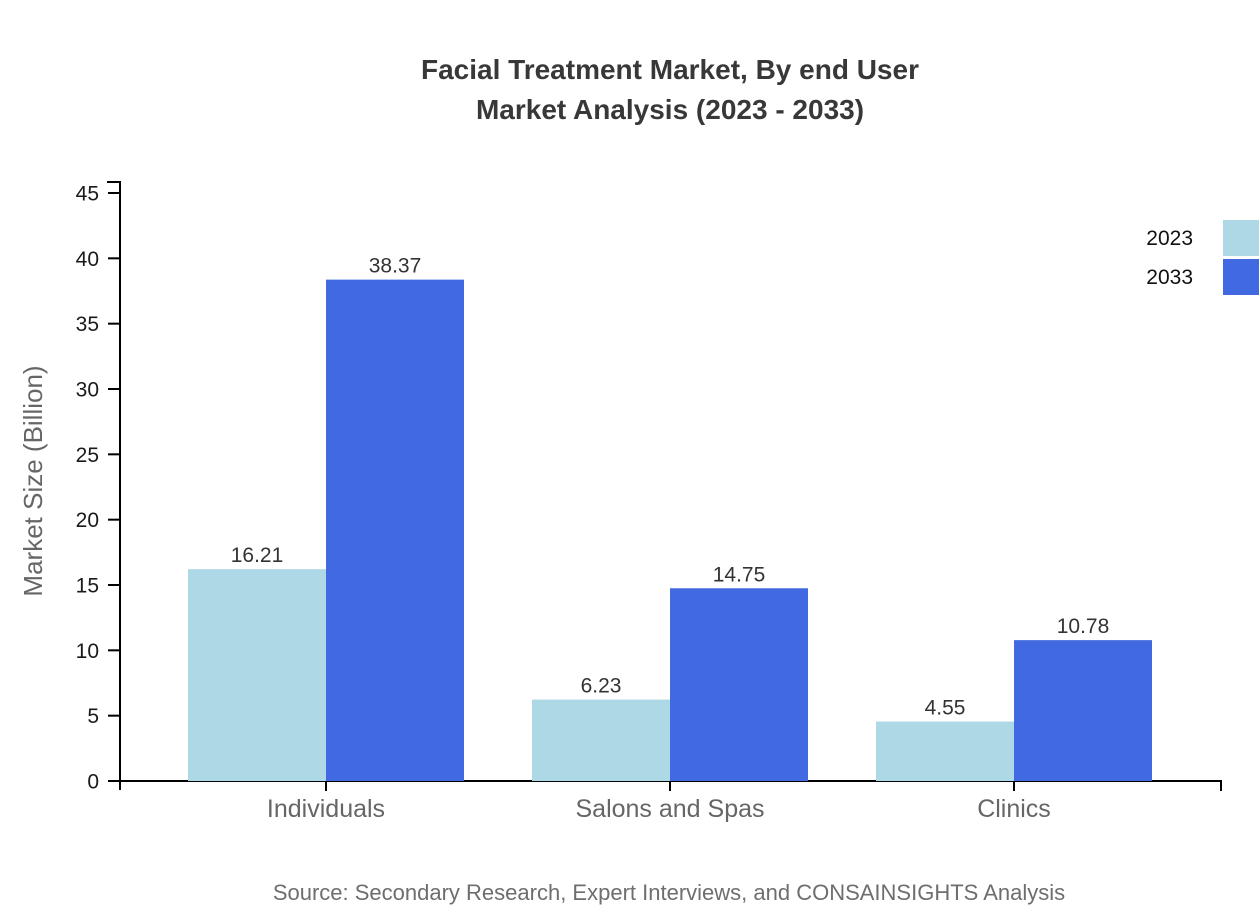 The width and height of the screenshot is (1260, 920). What do you see at coordinates (93, 716) in the screenshot?
I see `y-tick-label: 5` at bounding box center [93, 716].